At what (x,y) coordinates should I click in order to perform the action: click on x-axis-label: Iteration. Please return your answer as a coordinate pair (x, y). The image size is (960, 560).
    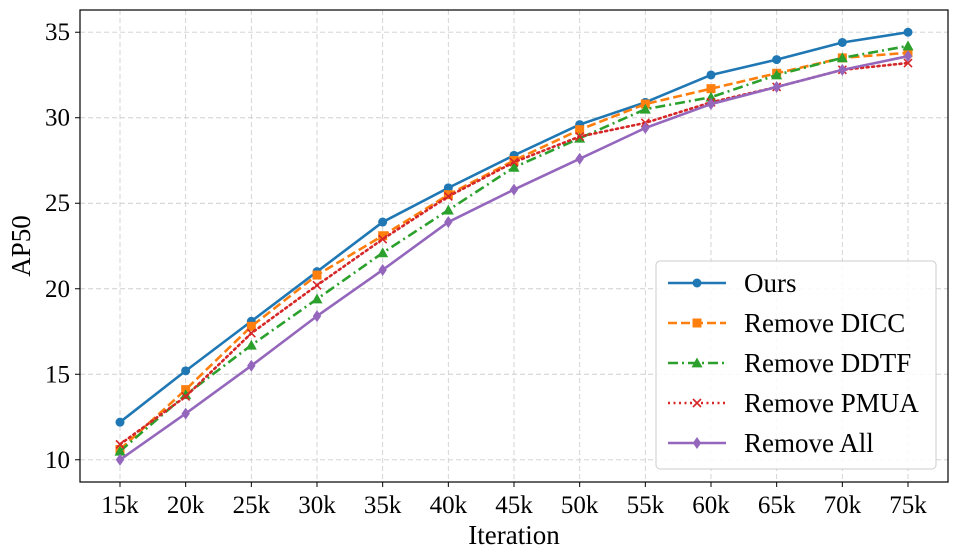
    Looking at the image, I should click on (514, 535).